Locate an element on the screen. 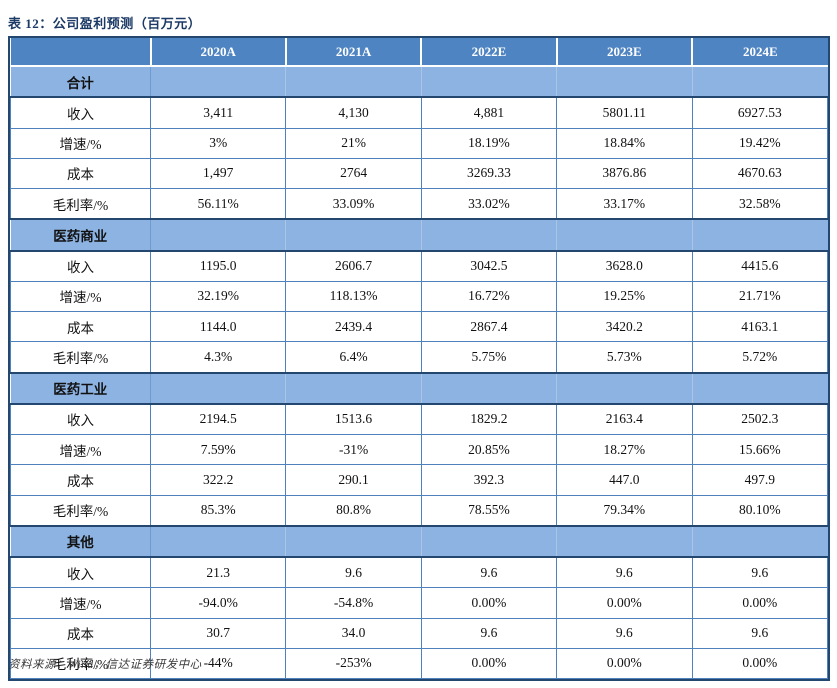  header-cell-2024e: 2024E is located at coordinates (760, 52).